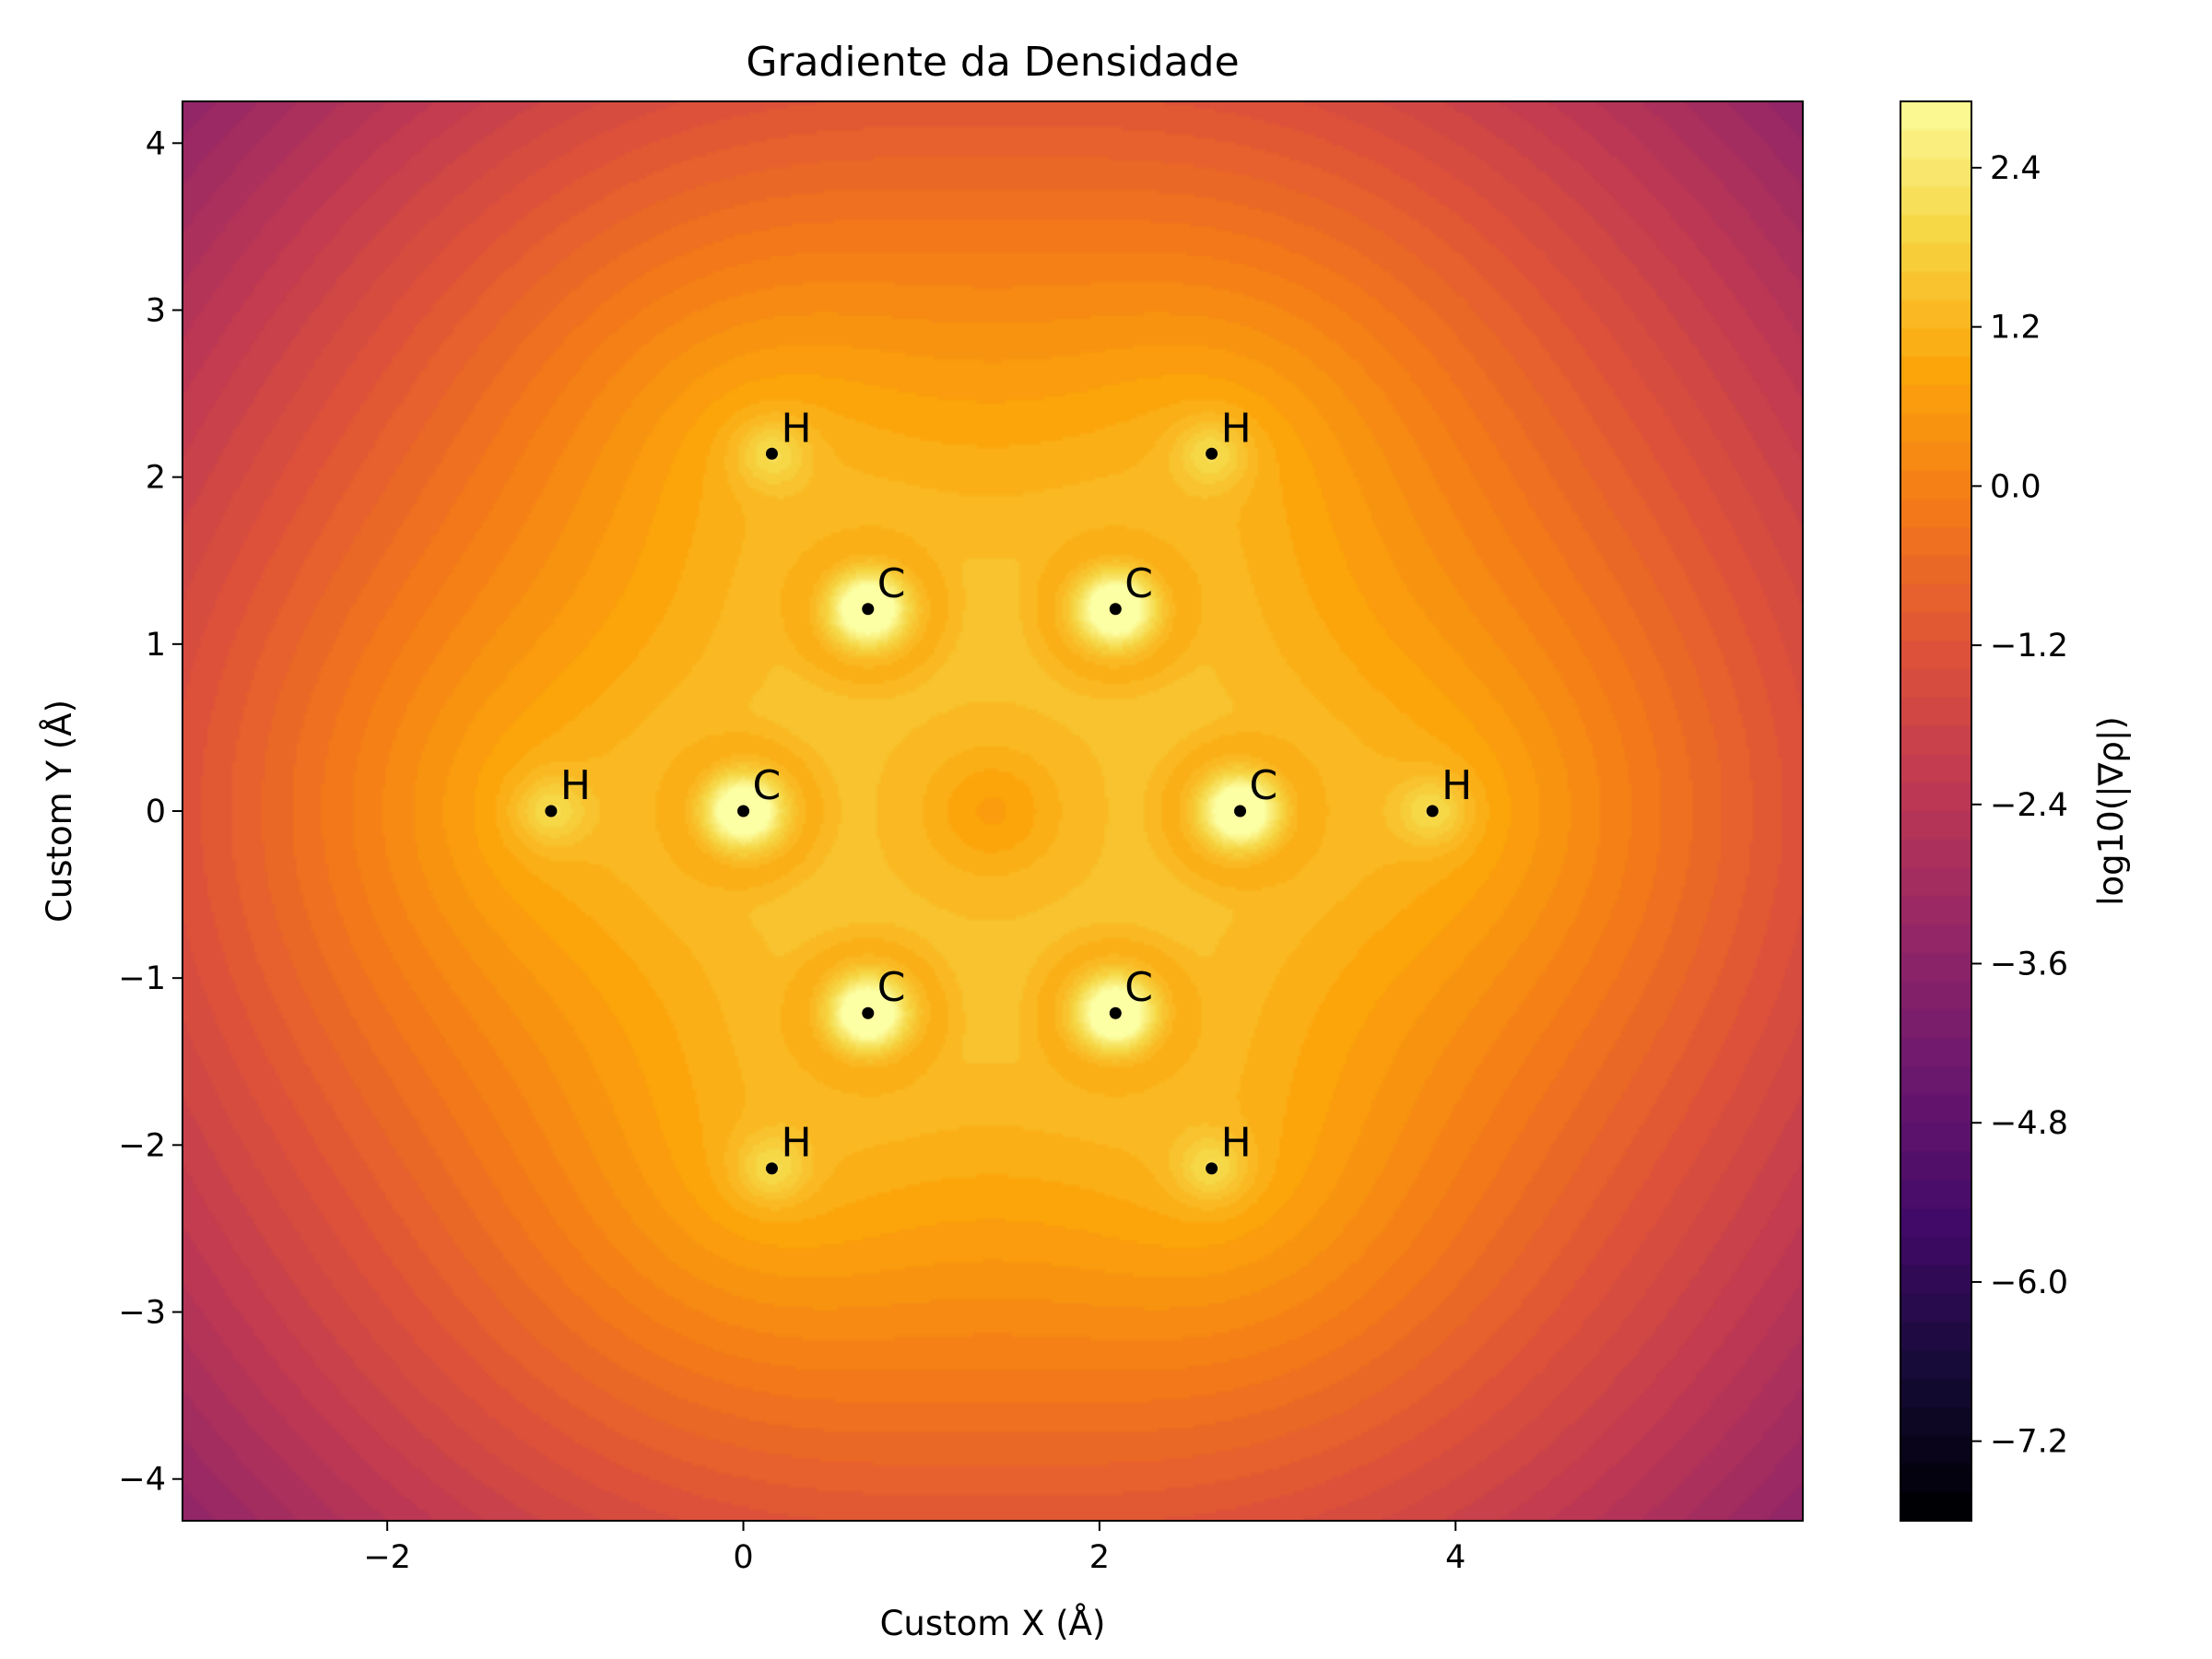 The width and height of the screenshot is (2212, 1659). Describe the element at coordinates (2029, 646) in the screenshot. I see `colorbar-tick-label: −1.2` at that location.